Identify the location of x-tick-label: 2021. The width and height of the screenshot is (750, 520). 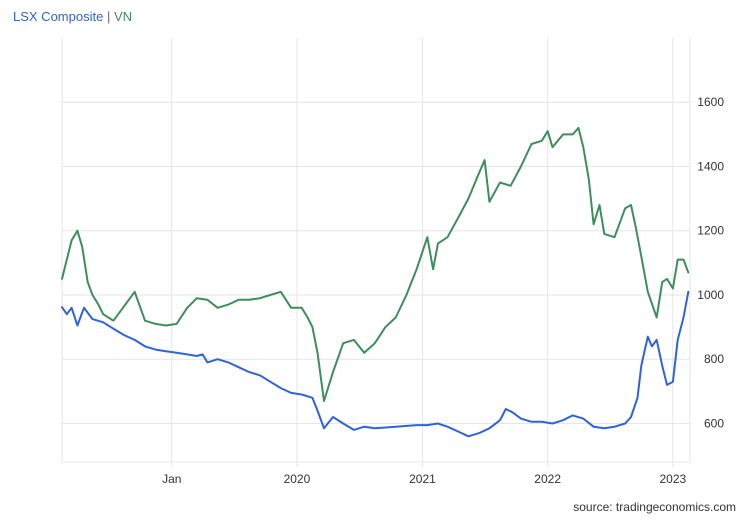
(422, 479).